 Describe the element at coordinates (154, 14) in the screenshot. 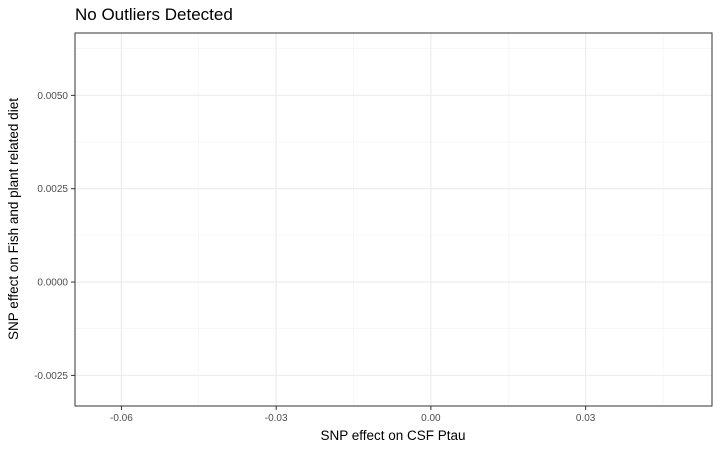

I see `chart-title: No Outliers Detected` at that location.